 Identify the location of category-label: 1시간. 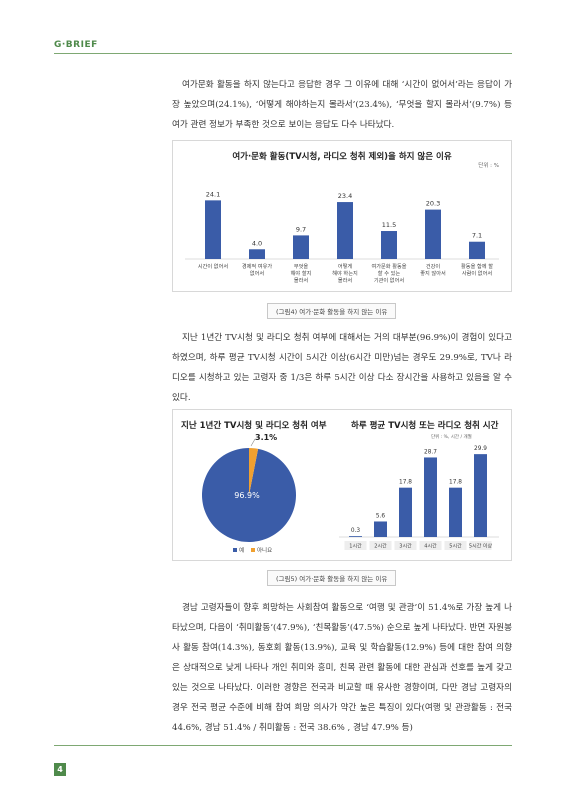
(355, 546).